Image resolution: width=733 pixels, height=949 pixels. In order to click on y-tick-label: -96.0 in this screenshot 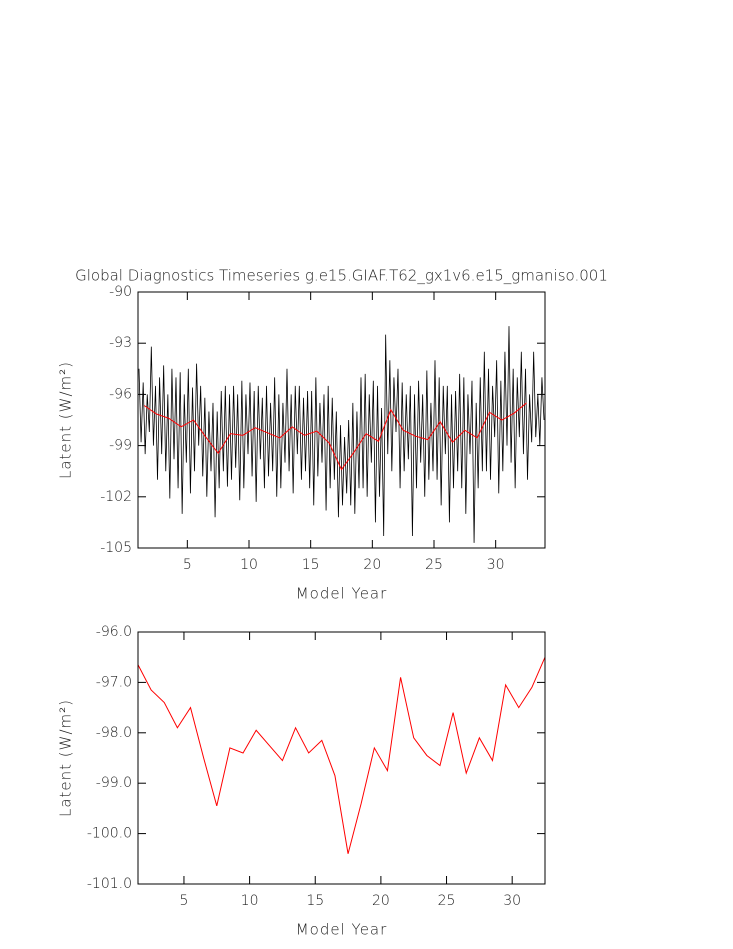, I will do `click(114, 632)`.